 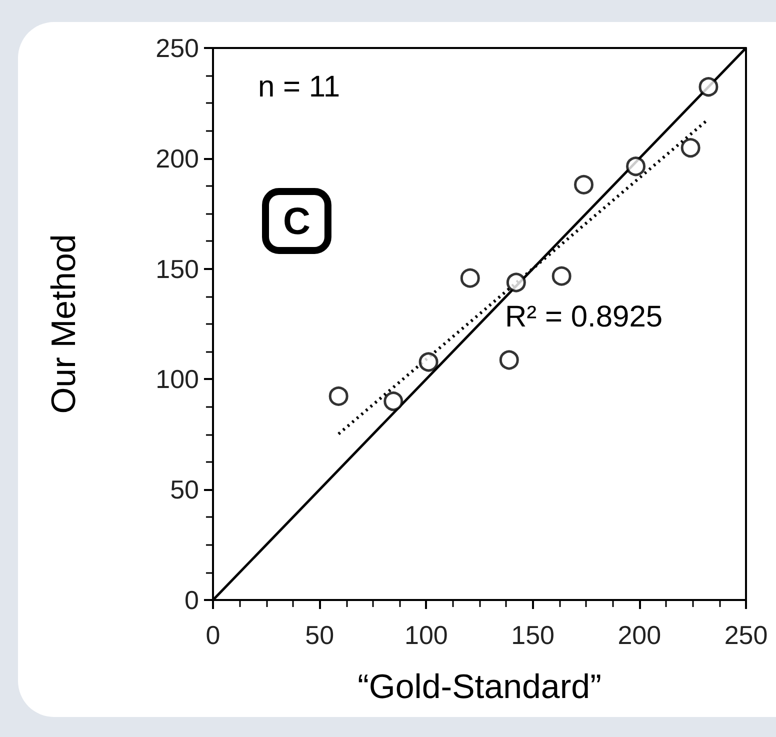 I want to click on x-tick-label: 250, so click(x=746, y=635).